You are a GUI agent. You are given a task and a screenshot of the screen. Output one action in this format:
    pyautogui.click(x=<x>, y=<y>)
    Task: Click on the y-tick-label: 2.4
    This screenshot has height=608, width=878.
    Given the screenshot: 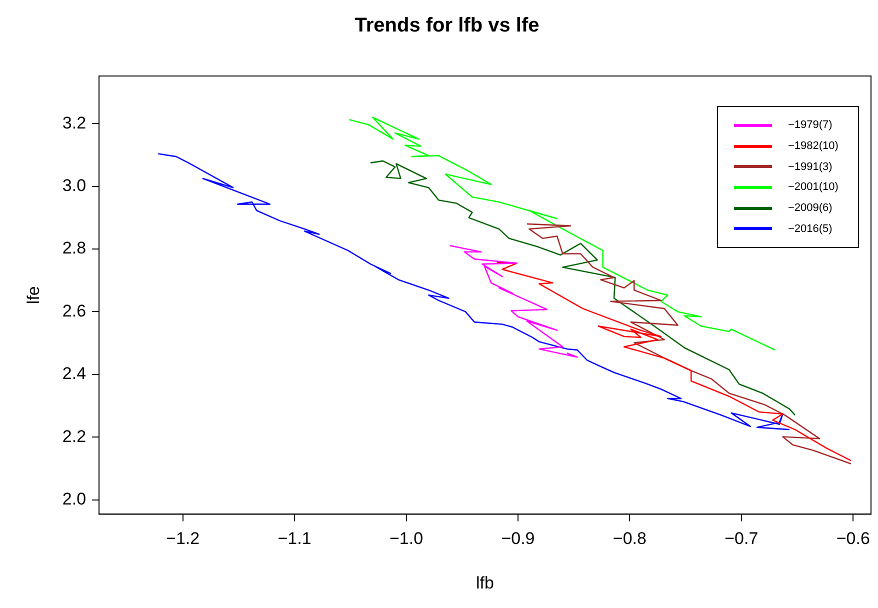 What is the action you would take?
    pyautogui.click(x=74, y=374)
    